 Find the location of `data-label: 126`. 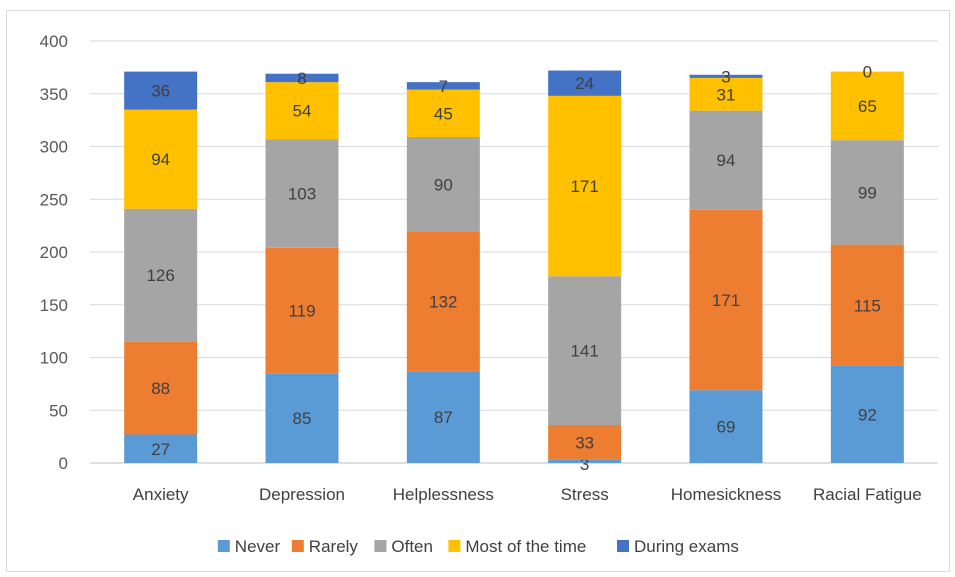

data-label: 126 is located at coordinates (160, 275).